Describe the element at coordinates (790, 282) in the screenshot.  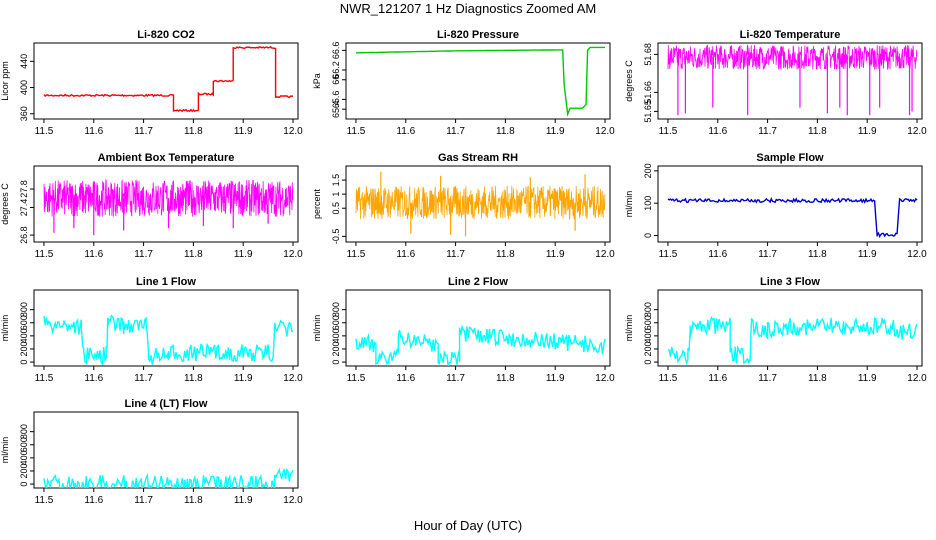
I see `panel-title: Line 3 Flow` at that location.